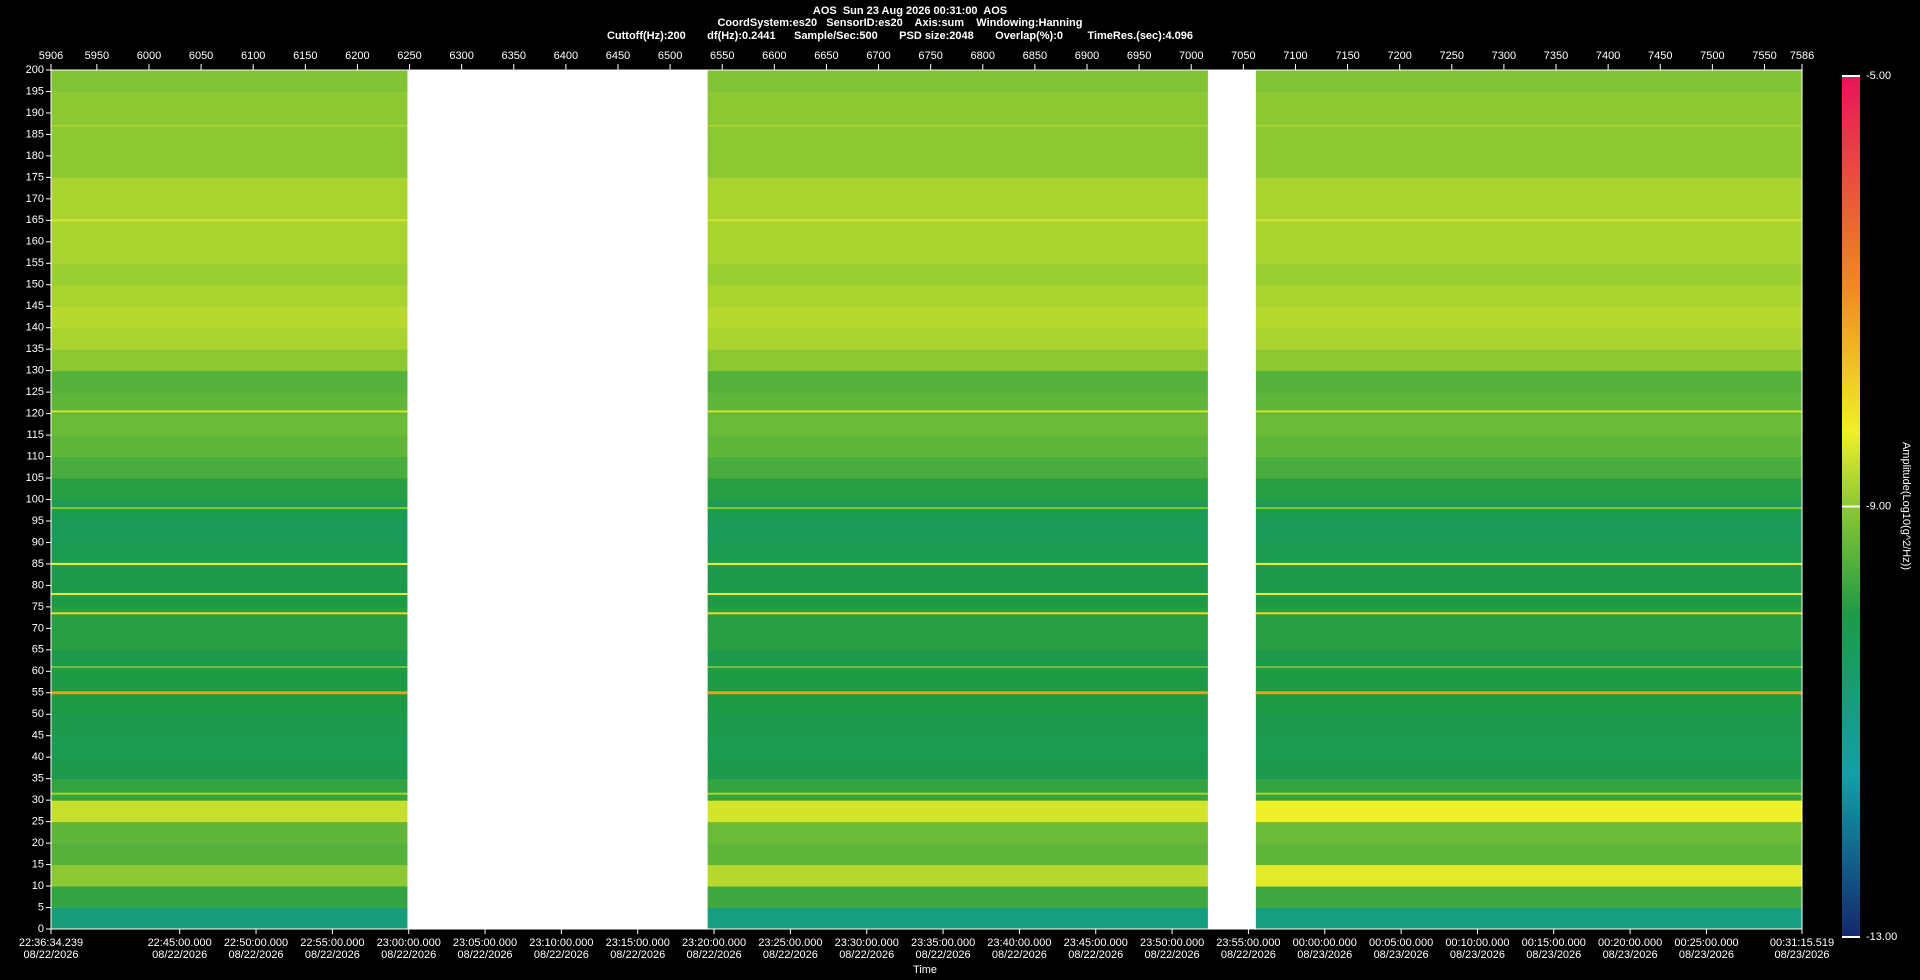 This screenshot has height=980, width=1920. I want to click on x-tick-label: 00:31:15.519, so click(1802, 943).